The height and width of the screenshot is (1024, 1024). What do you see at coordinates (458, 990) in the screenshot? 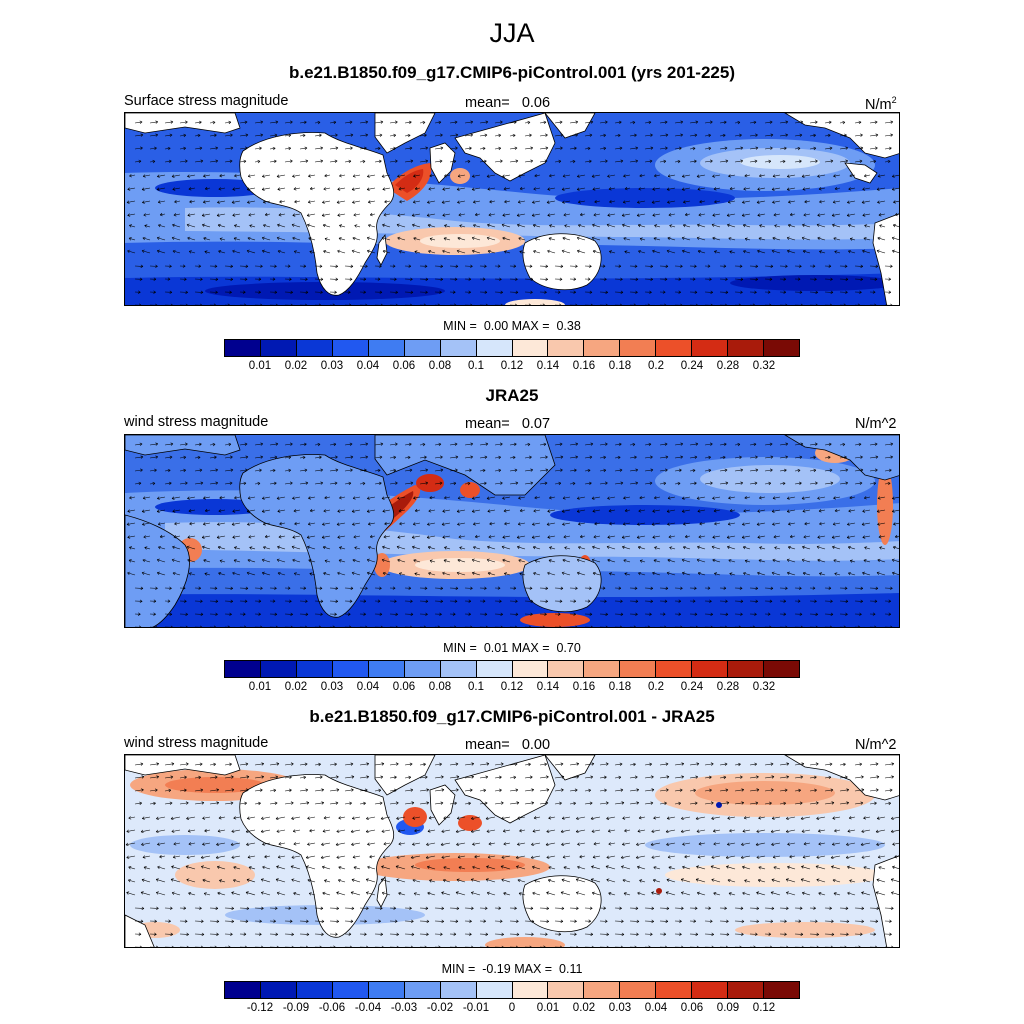
I see `colorbar-cell` at bounding box center [458, 990].